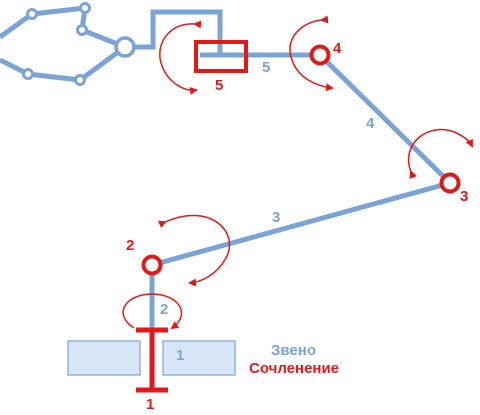 This screenshot has height=415, width=480. What do you see at coordinates (199, 358) in the screenshot?
I see `base-block-right` at bounding box center [199, 358].